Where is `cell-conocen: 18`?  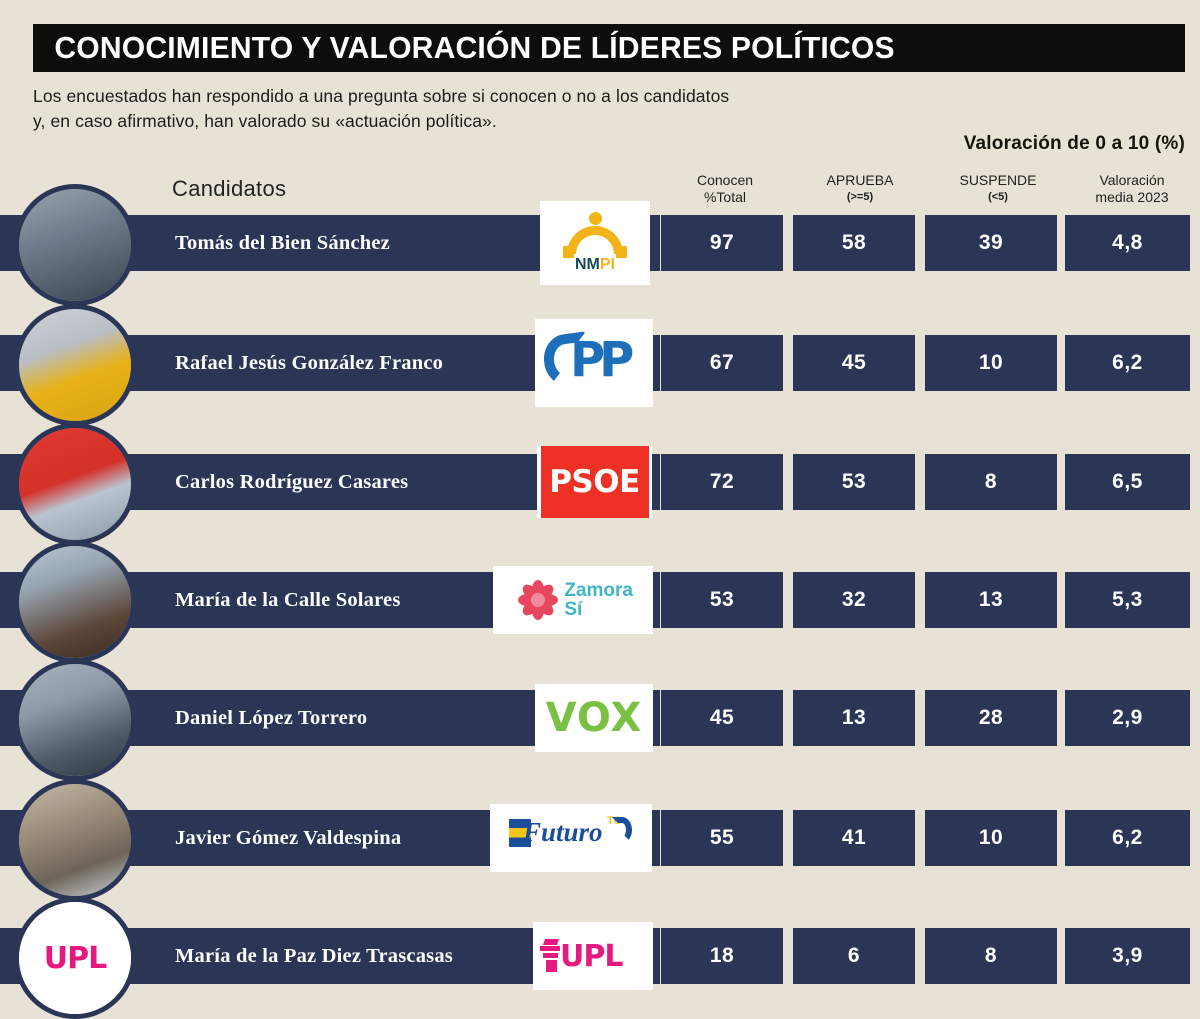
cell-conocen: 18 is located at coordinates (722, 956).